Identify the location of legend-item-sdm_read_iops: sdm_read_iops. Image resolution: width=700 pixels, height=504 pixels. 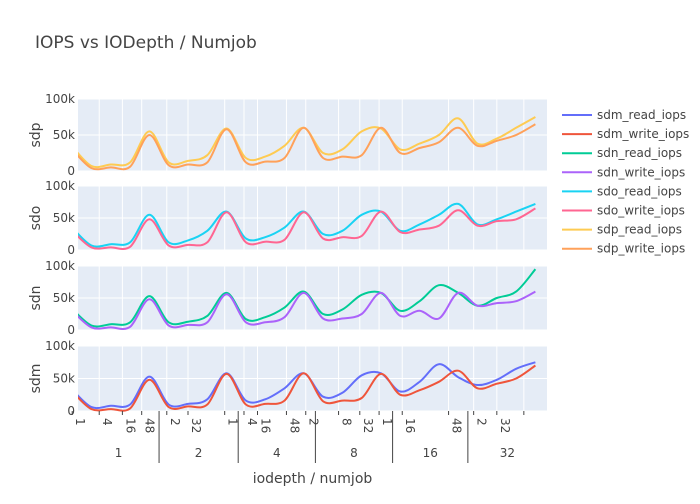
(624, 115).